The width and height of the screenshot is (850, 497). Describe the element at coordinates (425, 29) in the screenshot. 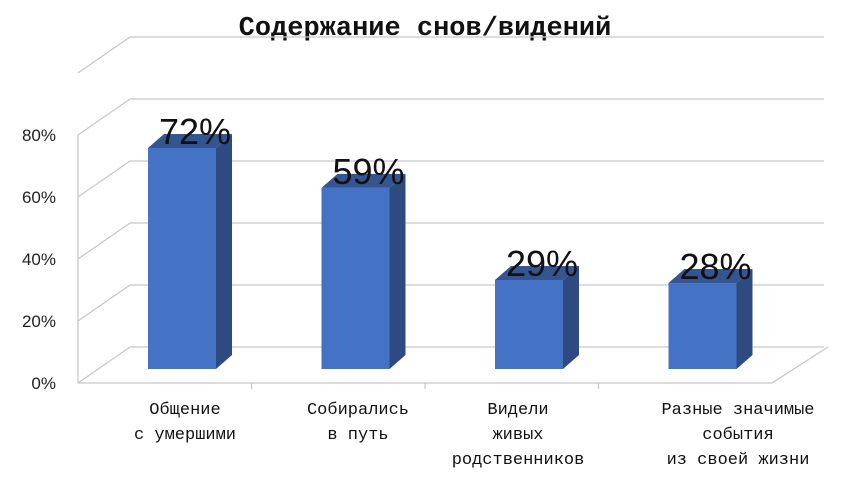

I see `chart-title: Содержание снов/видений` at that location.